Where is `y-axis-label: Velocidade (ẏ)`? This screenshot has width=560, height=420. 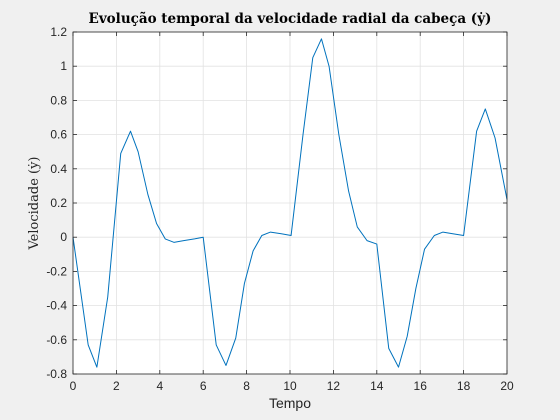
y-axis-label: Velocidade (ẏ) is located at coordinates (34, 203).